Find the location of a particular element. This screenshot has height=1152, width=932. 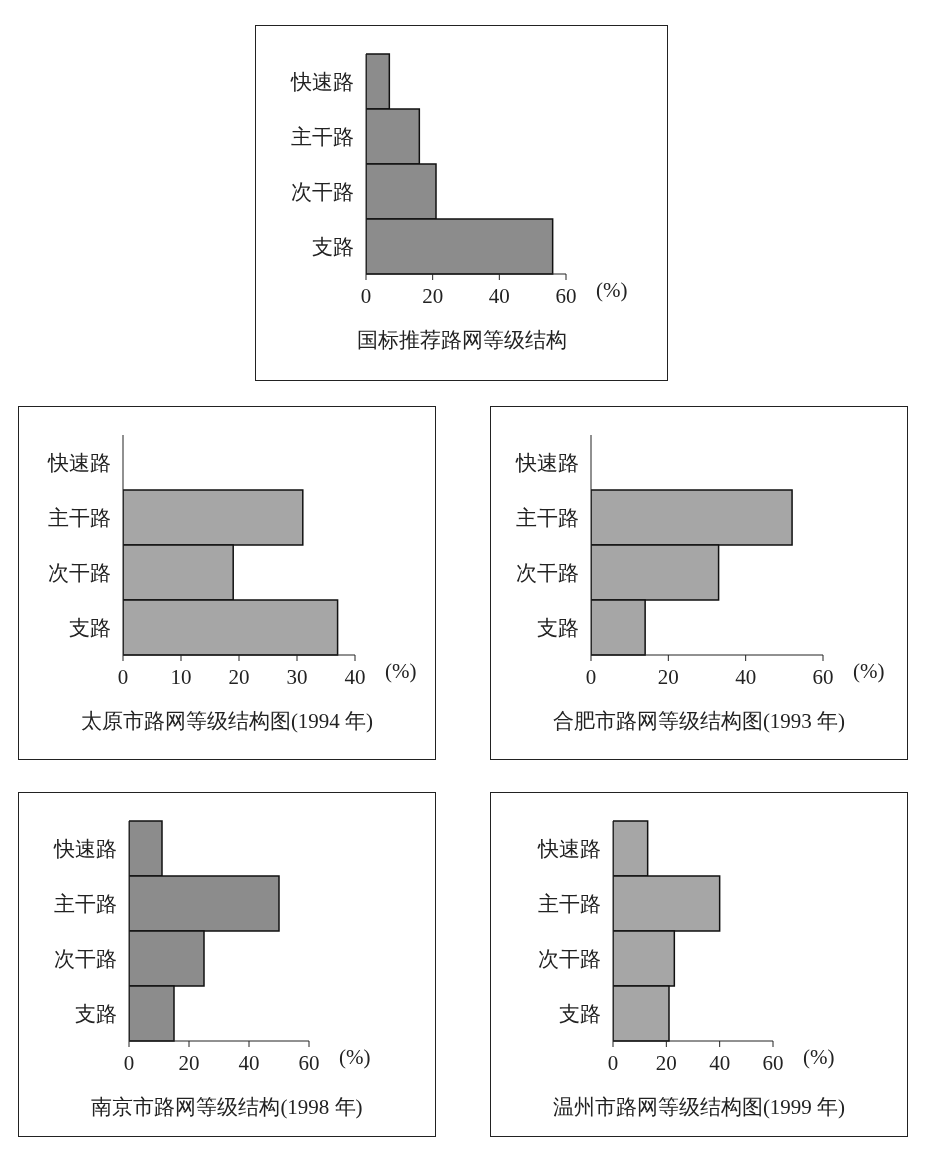

text: 太原市路网等级结构图(1994 年) is located at coordinates (227, 721).